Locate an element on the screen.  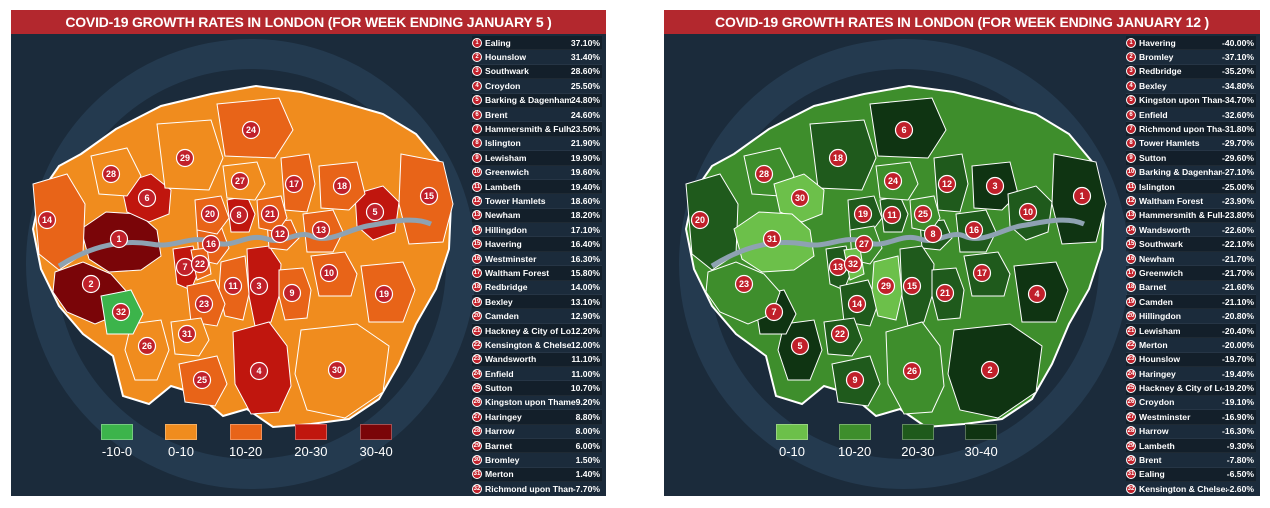
ranking-row: 26 Croydon -19.10% is located at coordinates (1191, 403).